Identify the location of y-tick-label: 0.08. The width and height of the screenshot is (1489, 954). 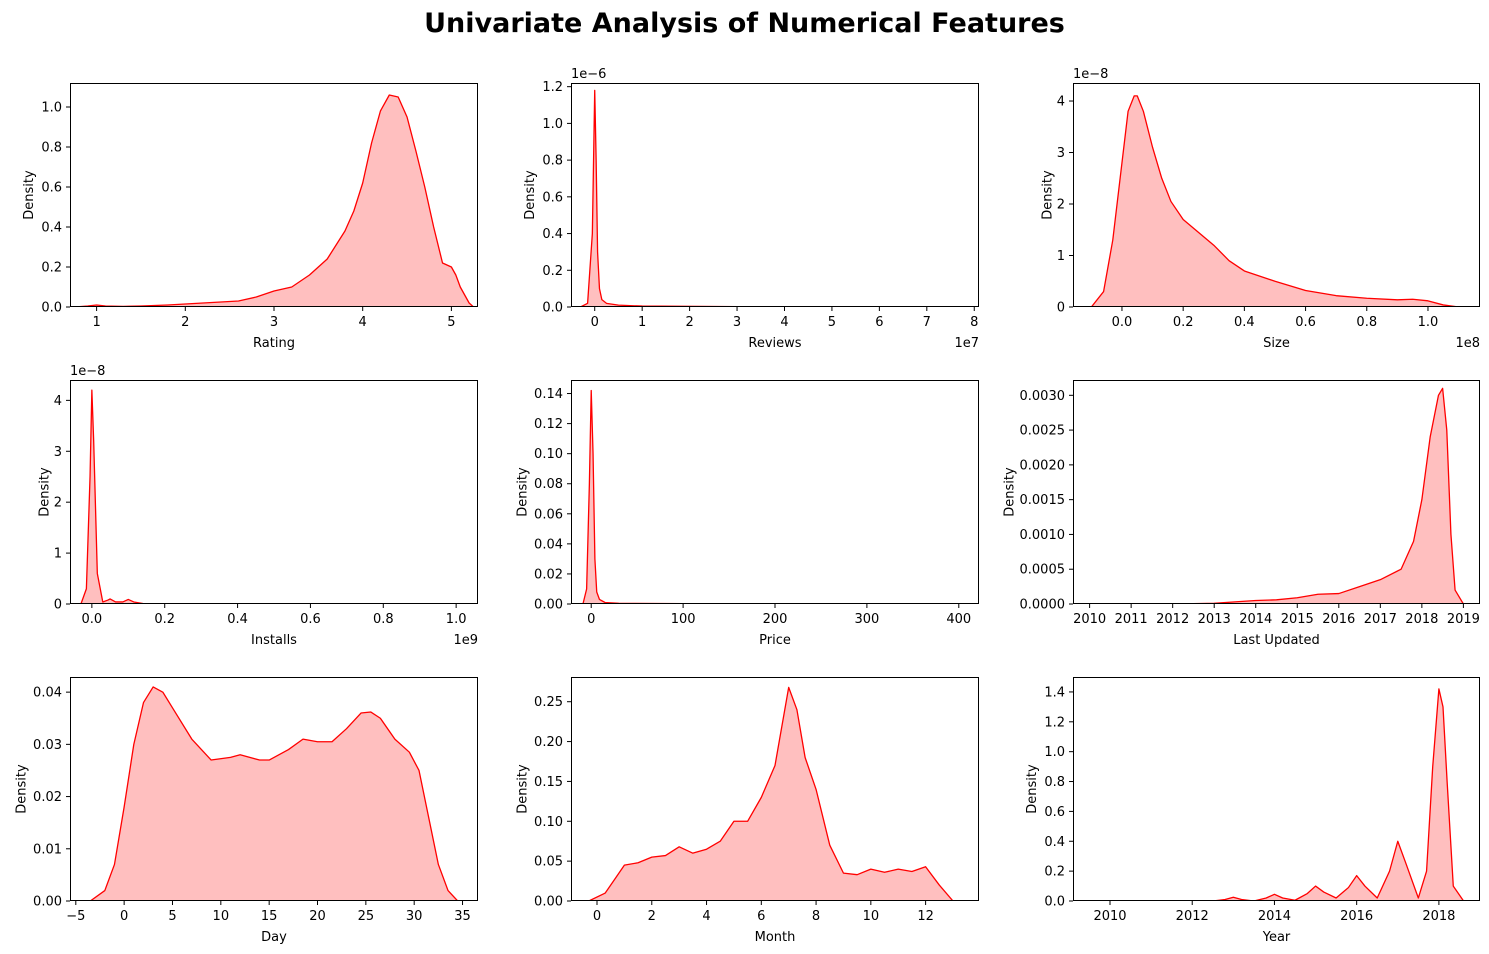
(548, 484).